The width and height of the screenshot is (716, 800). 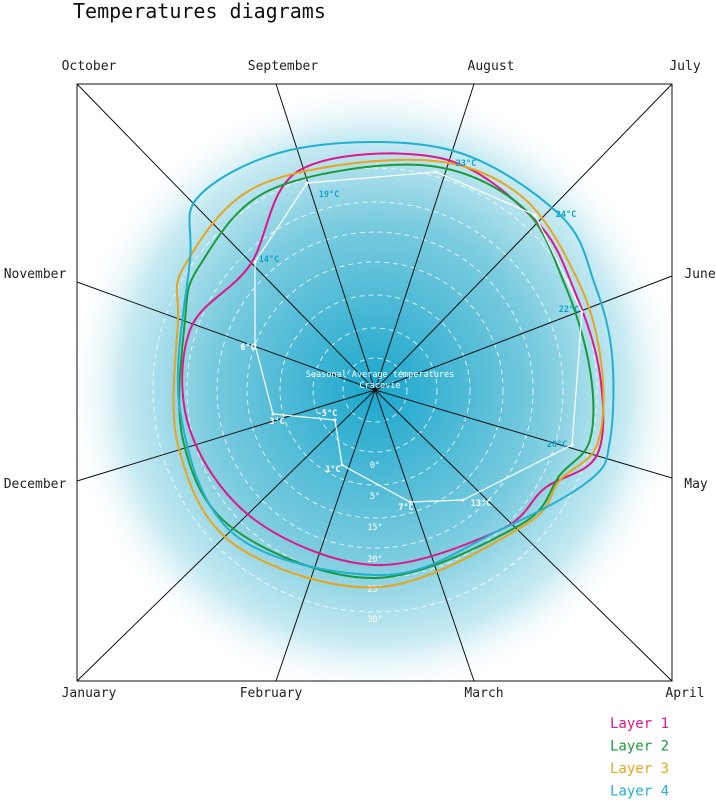 What do you see at coordinates (566, 215) in the screenshot?
I see `temperature-label: 24°C` at bounding box center [566, 215].